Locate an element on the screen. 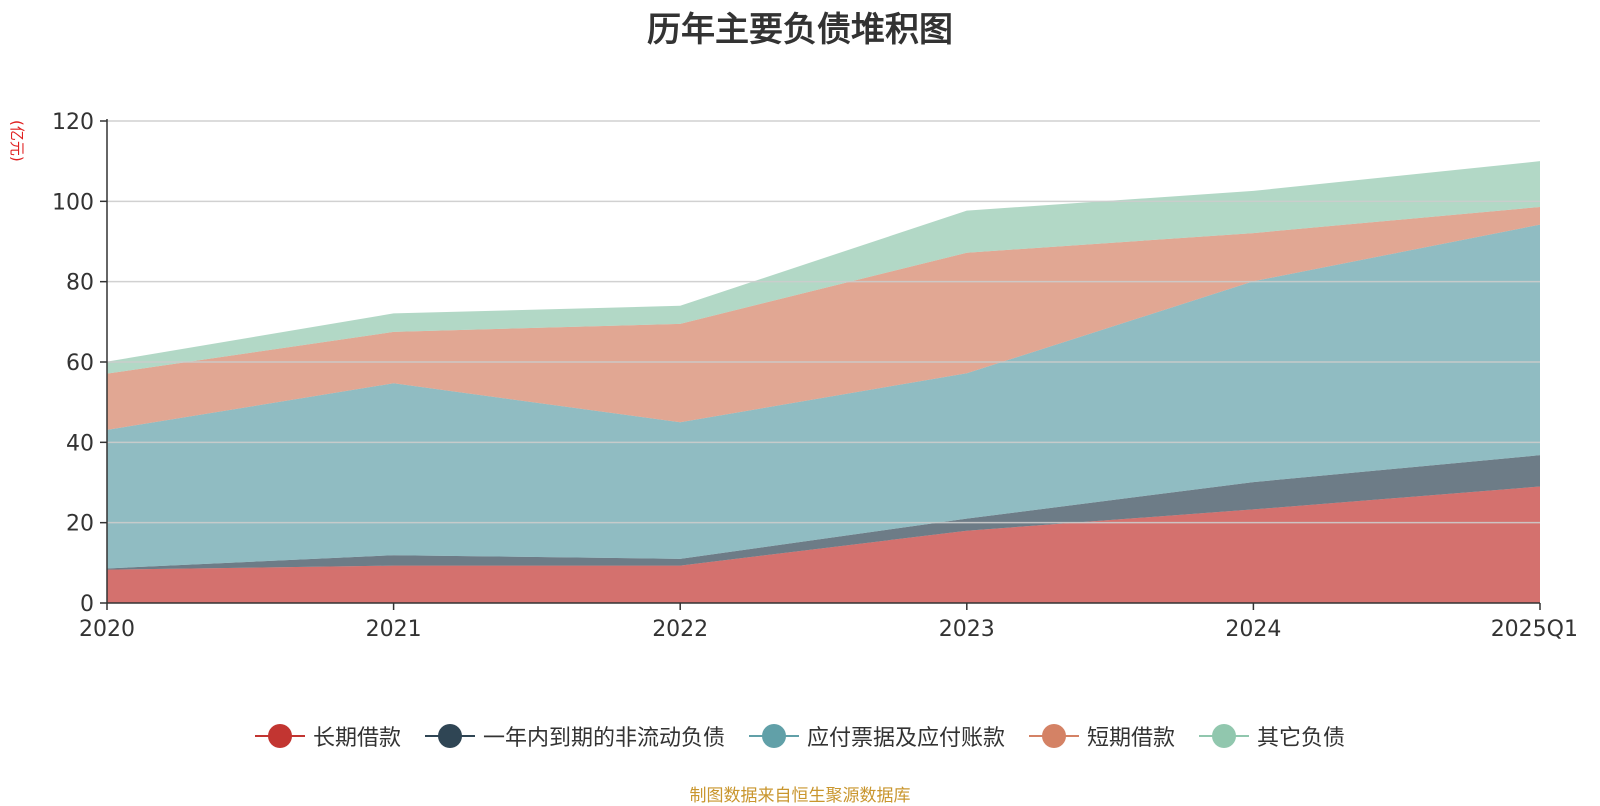  x-tick-label-2: 2022 is located at coordinates (680, 629).